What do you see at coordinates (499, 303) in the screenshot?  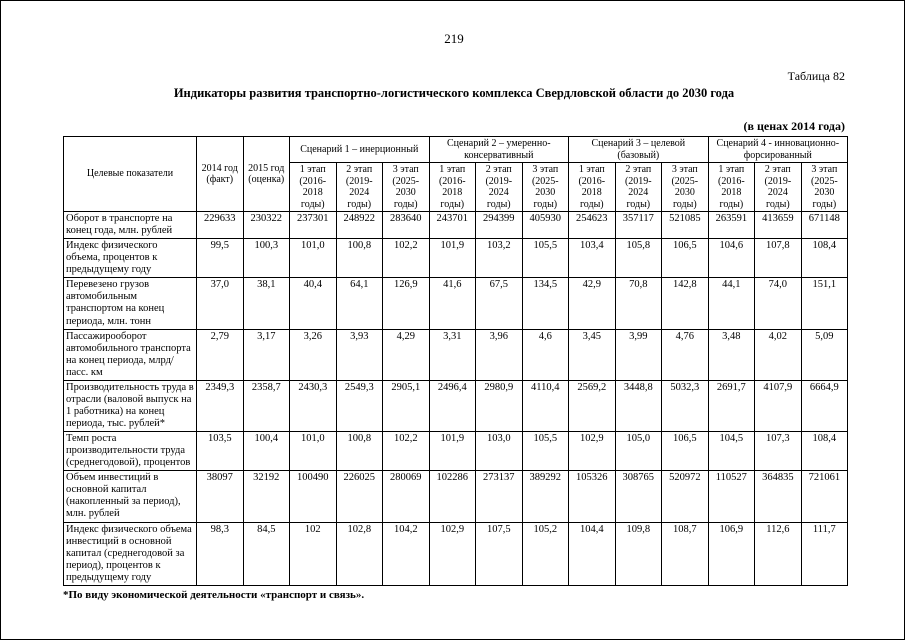 I see `value-cell-r3-c7: 67,5` at bounding box center [499, 303].